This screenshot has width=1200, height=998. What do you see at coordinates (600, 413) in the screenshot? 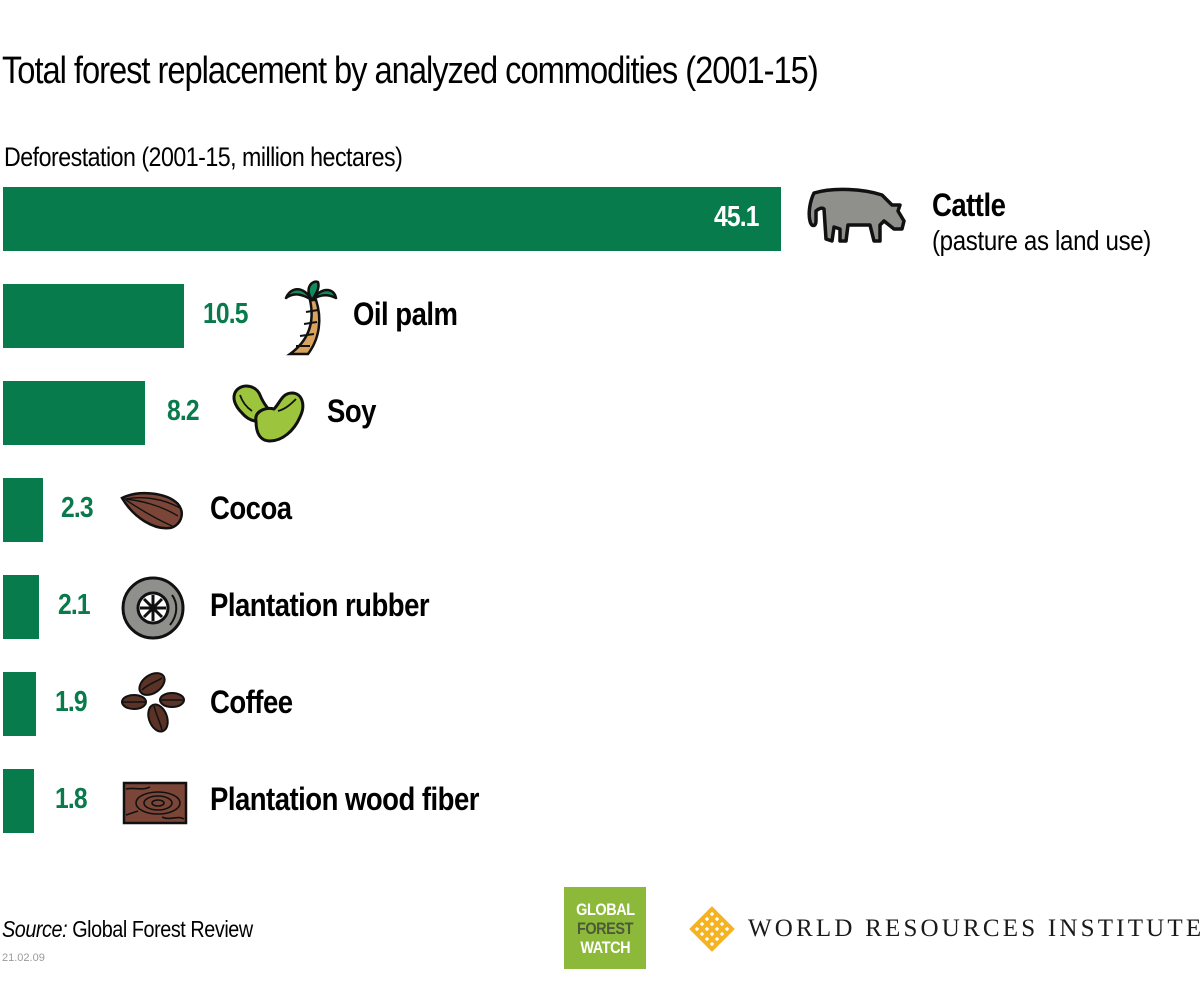
I see `bar-row-soy: 8.2 Soy` at bounding box center [600, 413].